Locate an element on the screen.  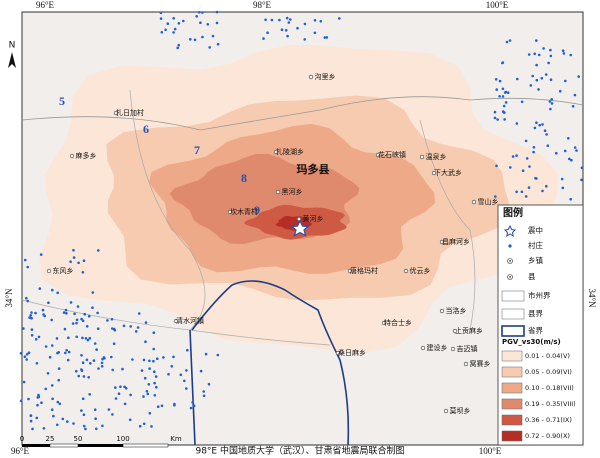
place-label: 雪山乡 is located at coordinates (488, 201).